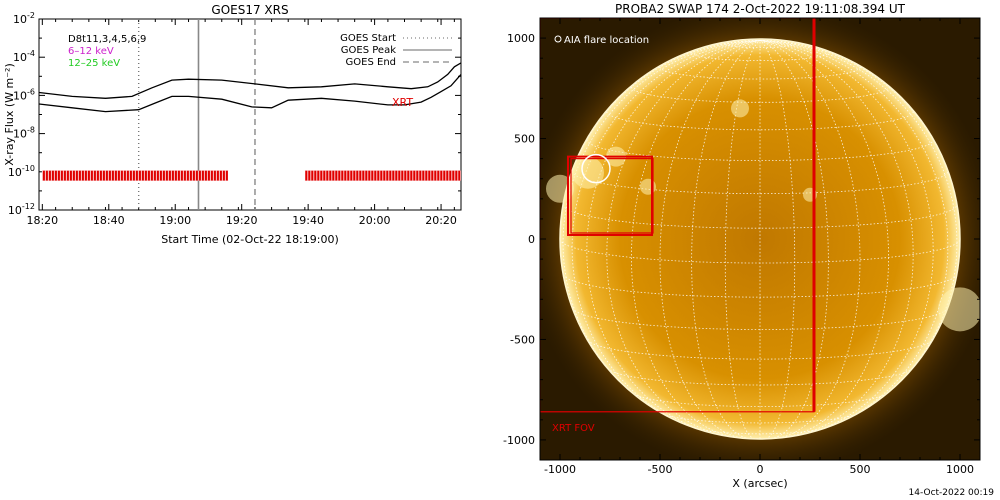 Image resolution: width=1000 pixels, height=500 pixels. I want to click on goes-y-axis-label: X-ray Flux (W m⁻²), so click(9, 114).